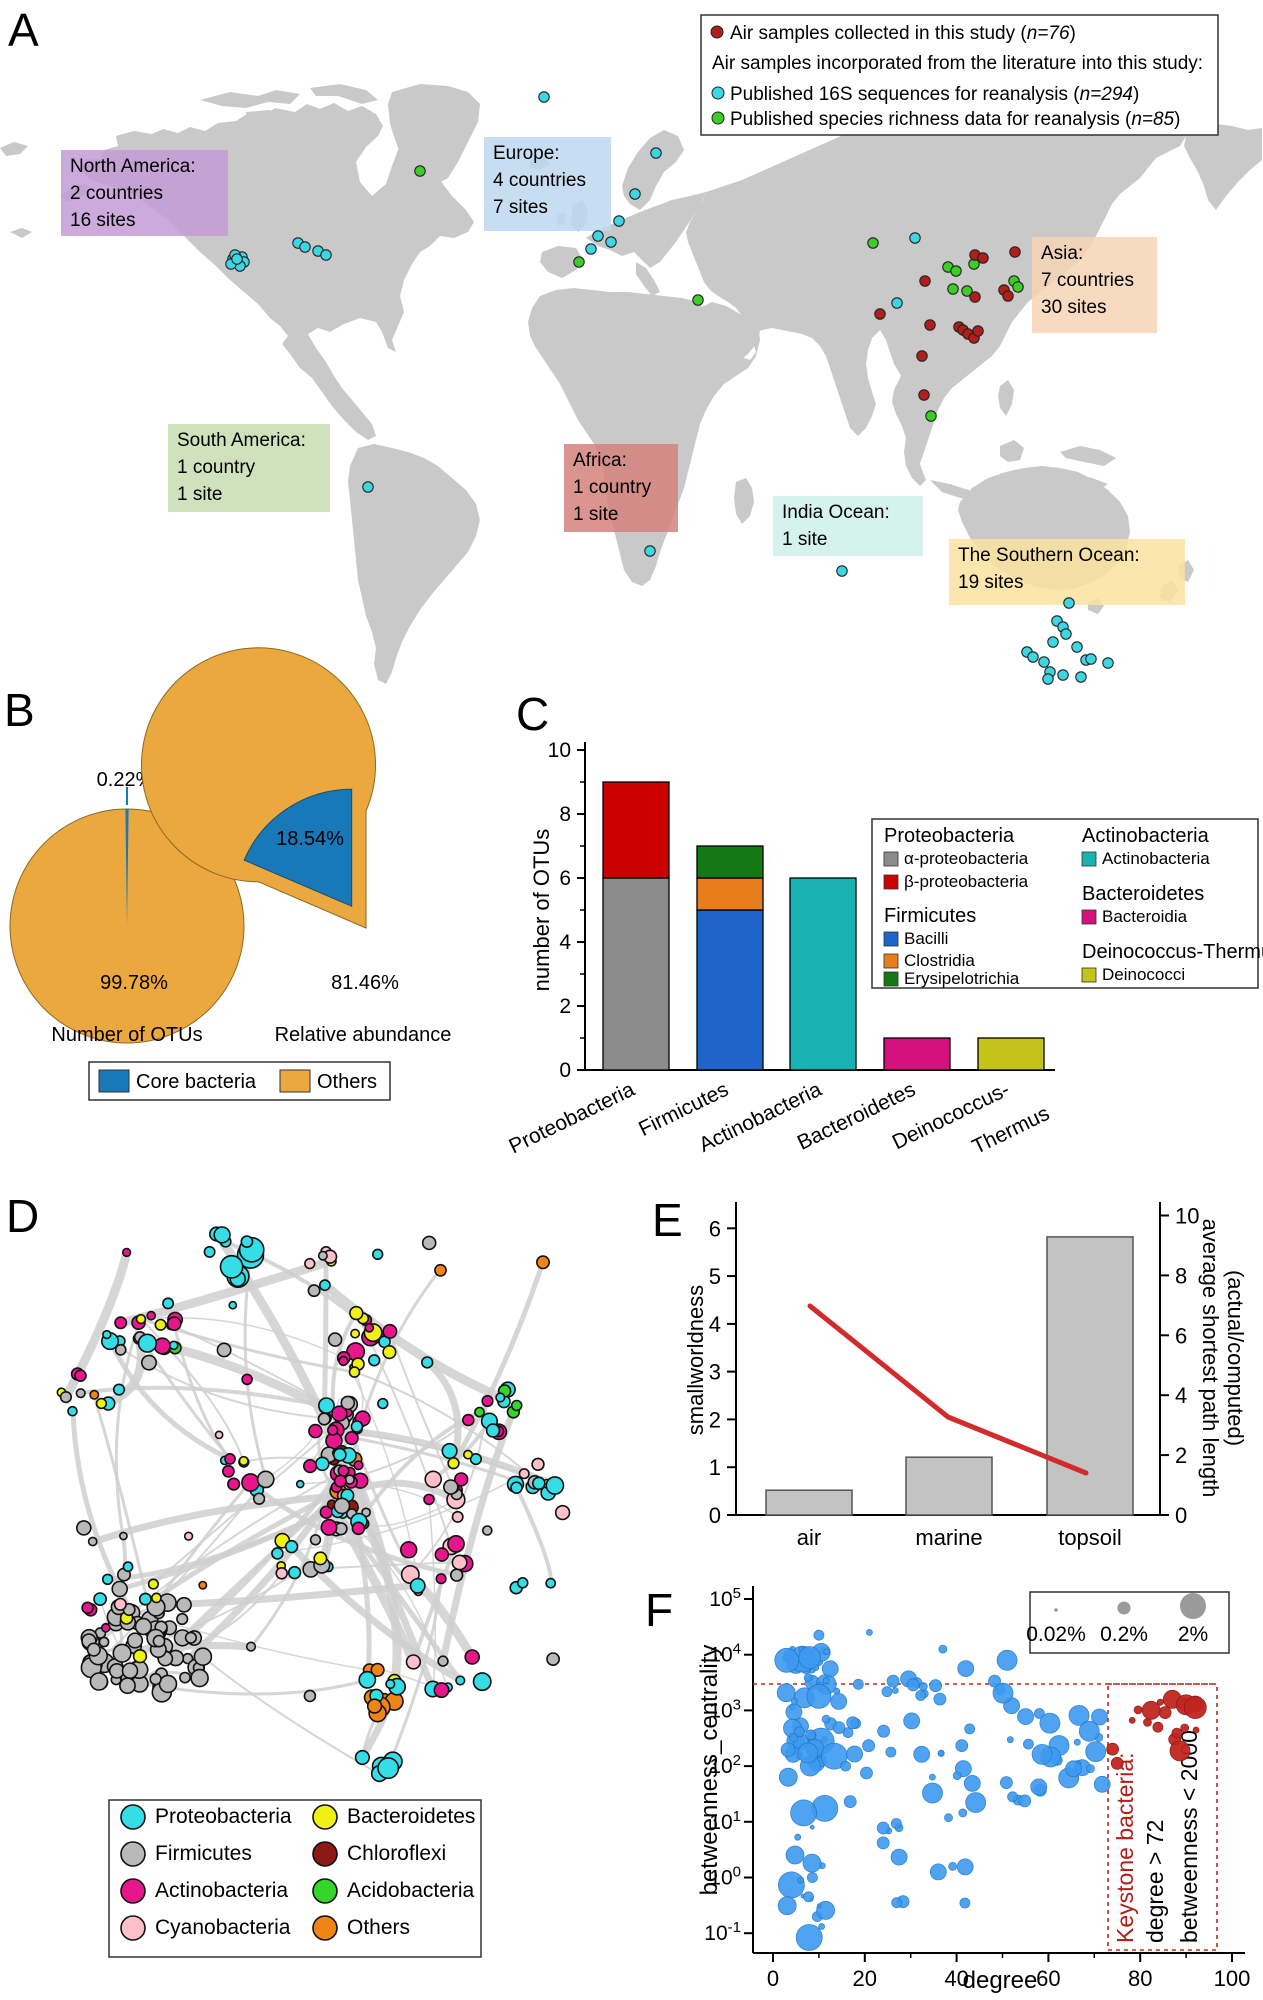 Image resolution: width=1263 pixels, height=2000 pixels. I want to click on svg-text: Erysipelotrichia, so click(962, 978).